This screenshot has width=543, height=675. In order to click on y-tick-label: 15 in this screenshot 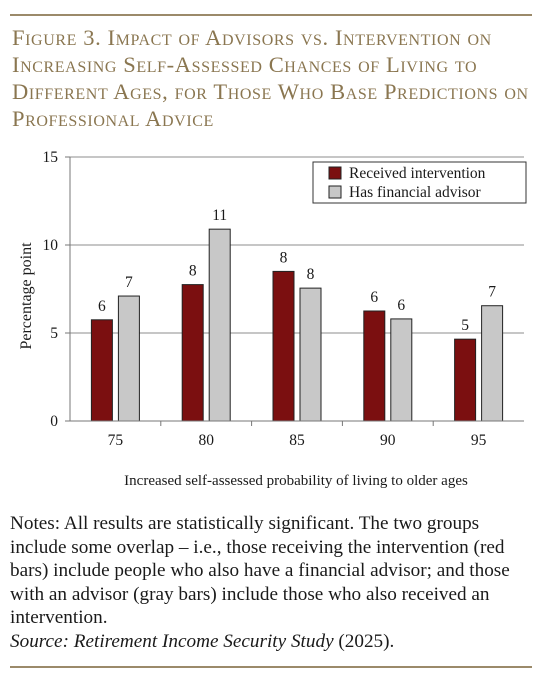, I will do `click(51, 157)`.